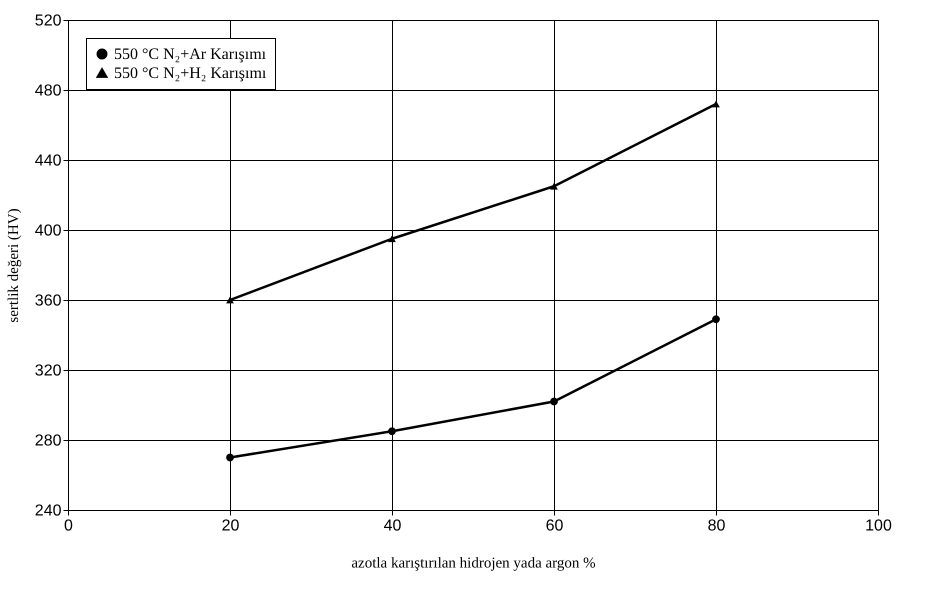 The image size is (929, 593). I want to click on y-tick-label: 520, so click(48, 21).